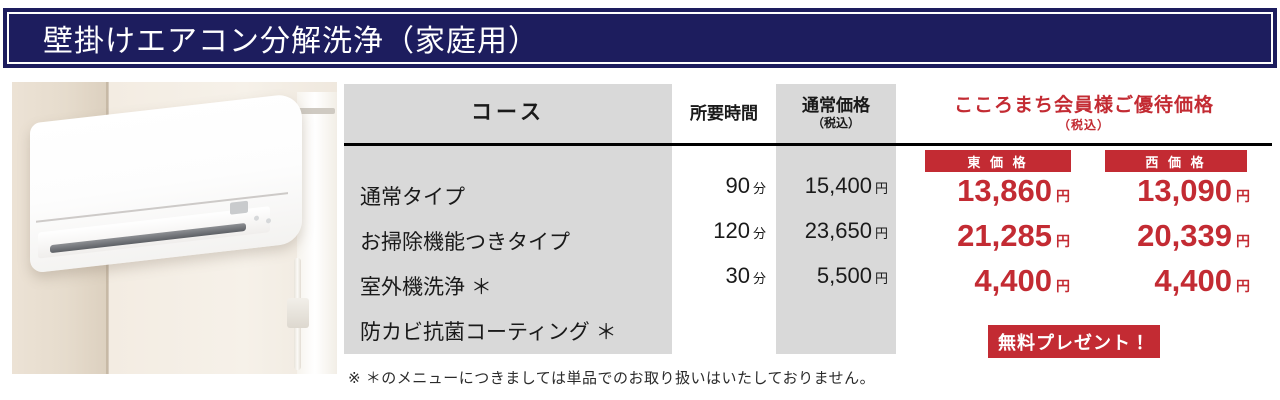 This screenshot has height=400, width=1280. Describe the element at coordinates (836, 330) in the screenshot. I see `cell-normal-price` at that location.